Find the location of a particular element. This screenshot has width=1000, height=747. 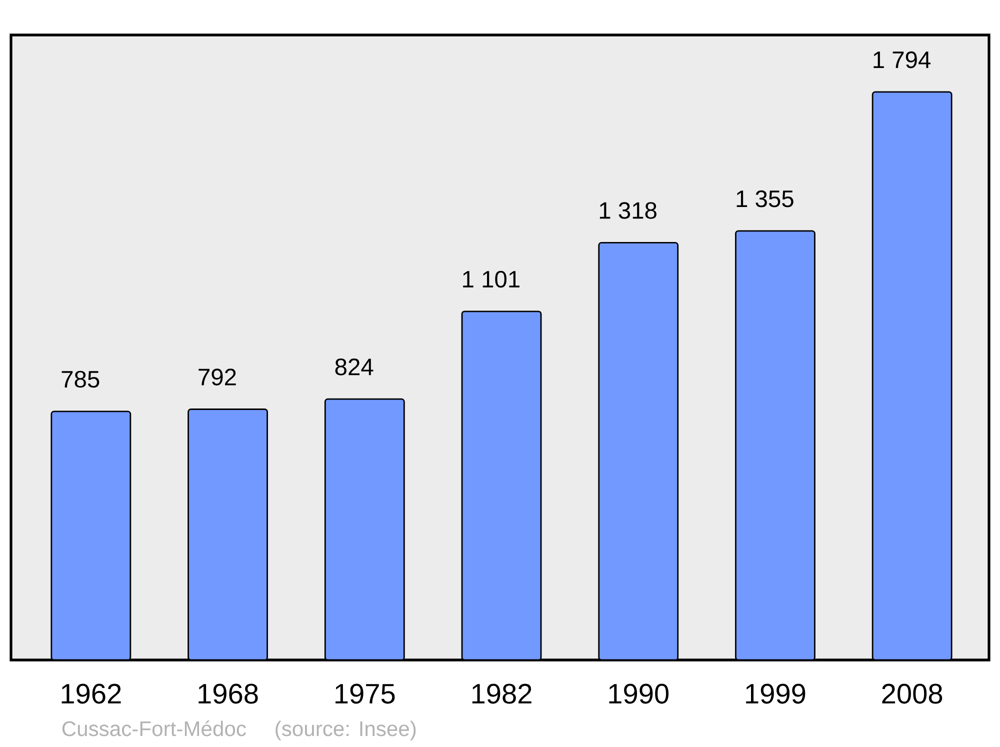

x-tick-label: 1990 is located at coordinates (639, 694).